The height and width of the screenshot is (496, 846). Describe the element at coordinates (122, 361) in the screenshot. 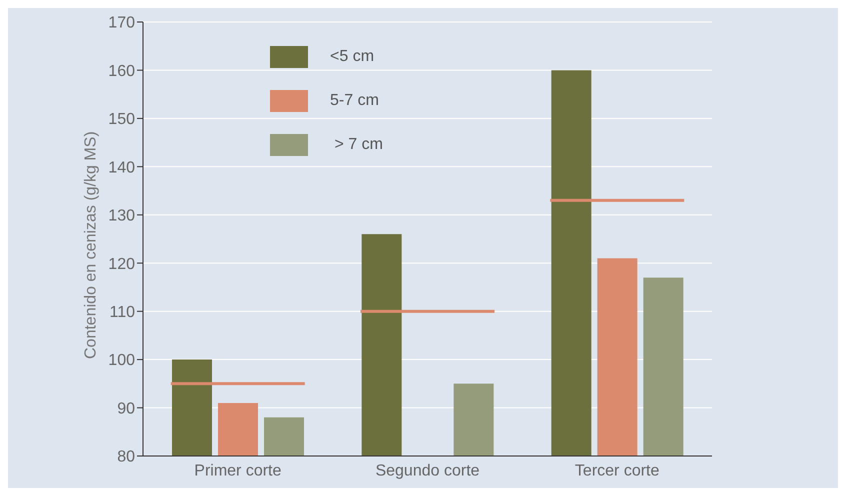

I see `y-tick-label: 100` at that location.